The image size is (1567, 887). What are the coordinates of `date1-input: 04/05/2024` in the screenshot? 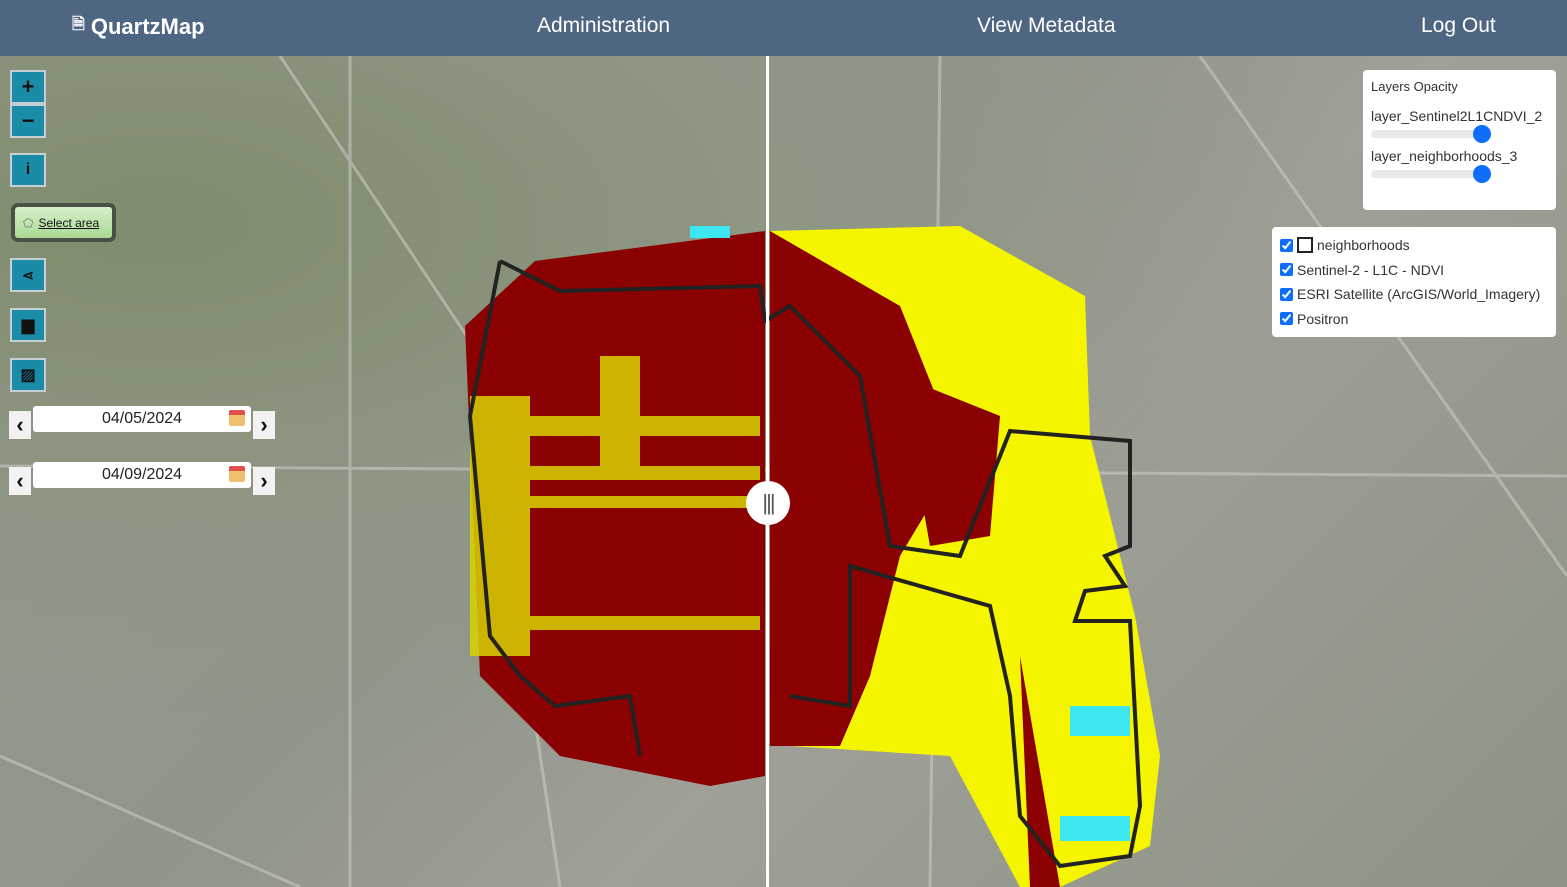 It's located at (142, 419).